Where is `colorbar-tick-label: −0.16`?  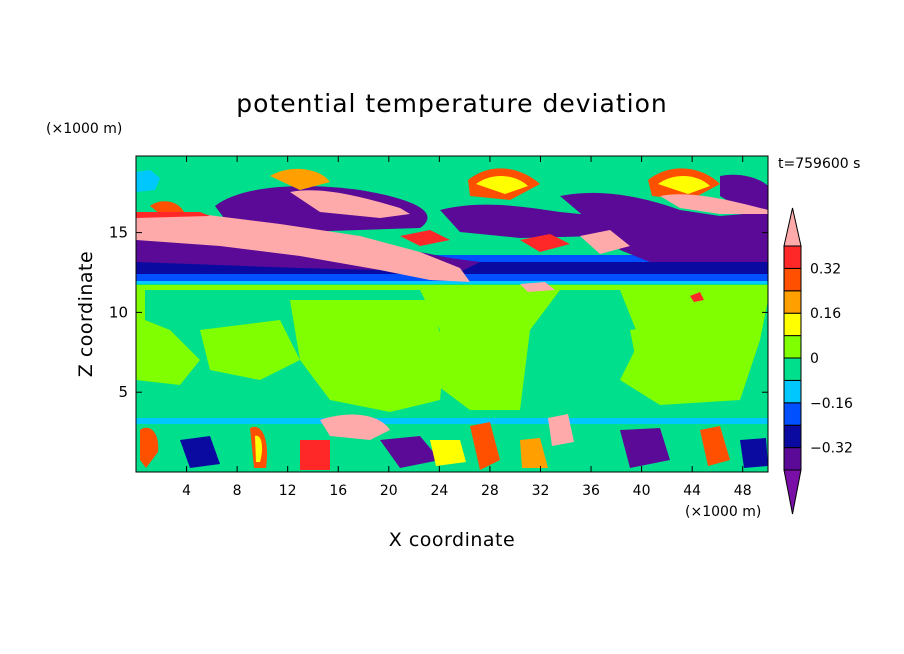
colorbar-tick-label: −0.16 is located at coordinates (831, 404).